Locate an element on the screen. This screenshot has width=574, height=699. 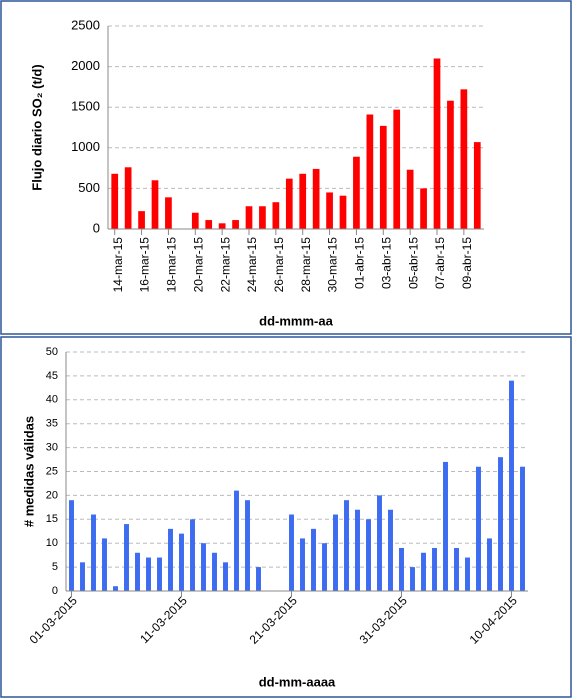
x-tick-label: 10-04-2015 is located at coordinates (494, 620).